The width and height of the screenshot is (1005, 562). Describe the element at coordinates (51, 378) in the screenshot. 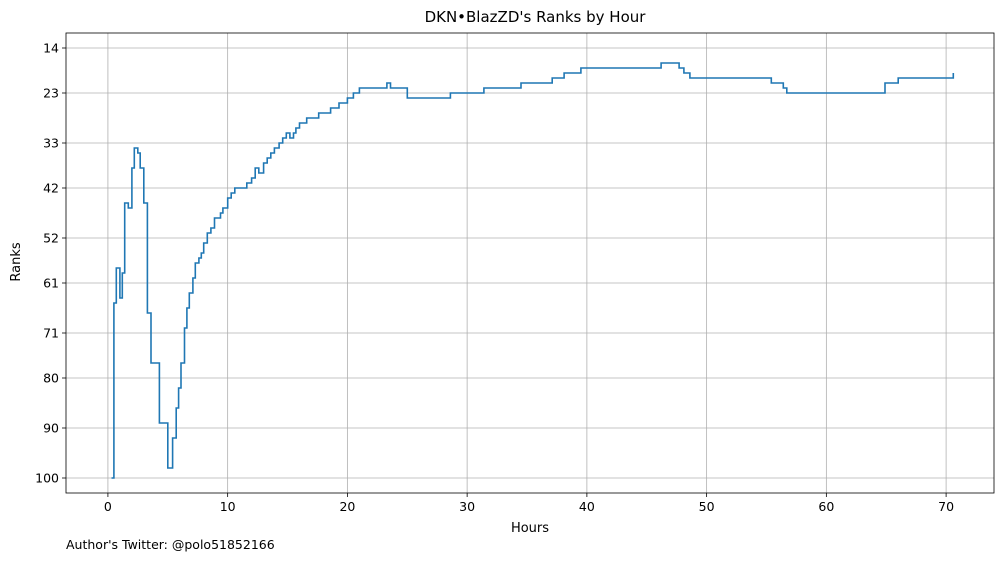

I see `y-tick-label: 80` at that location.